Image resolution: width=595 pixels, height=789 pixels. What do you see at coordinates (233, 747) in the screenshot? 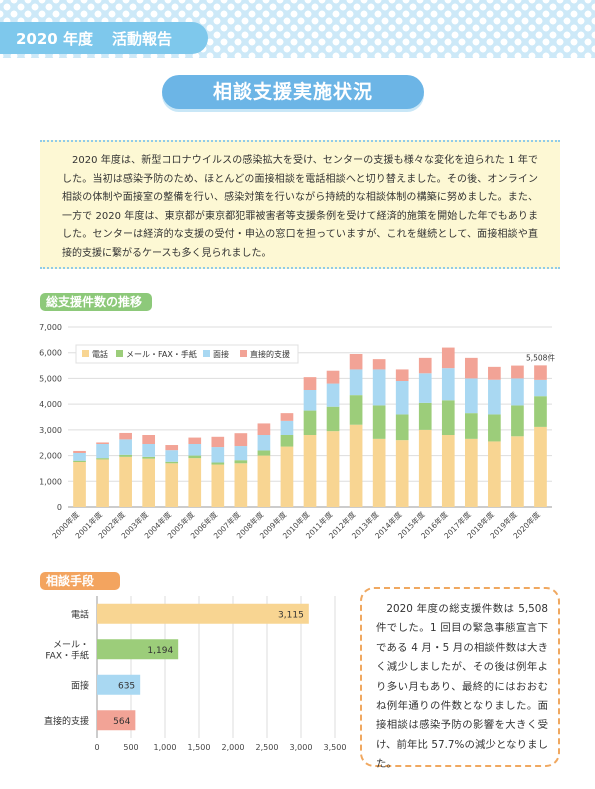
I see `x-tick-label: 2,000` at bounding box center [233, 747].